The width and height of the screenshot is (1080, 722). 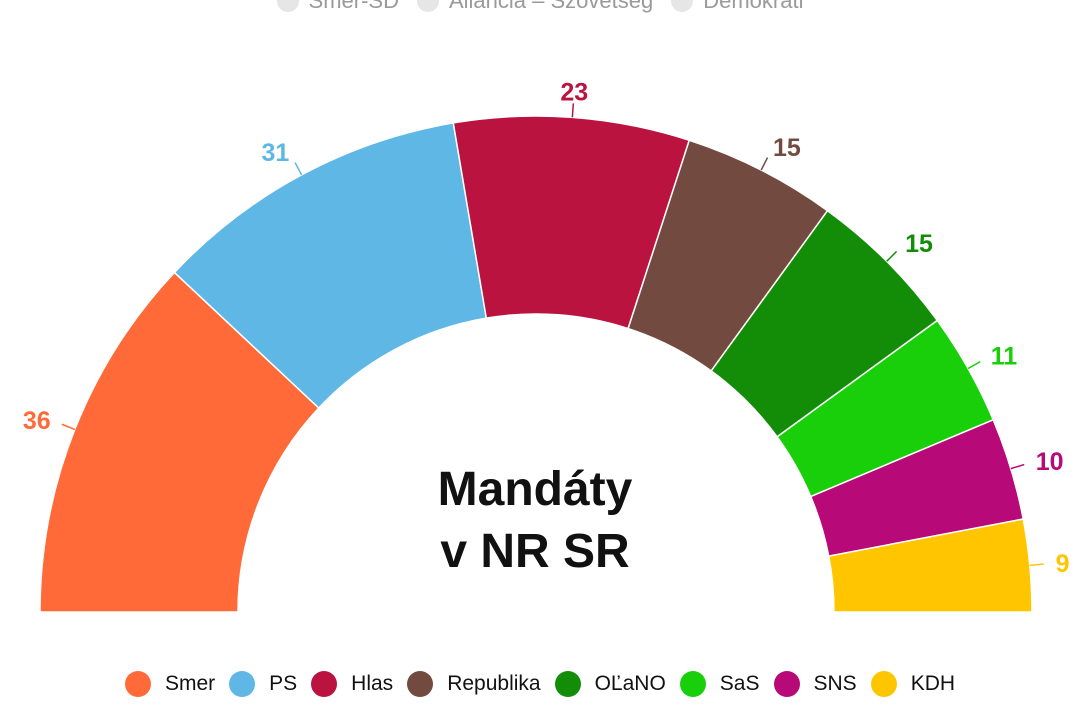 I want to click on top-legend-item: Smer-SD, so click(x=337, y=7).